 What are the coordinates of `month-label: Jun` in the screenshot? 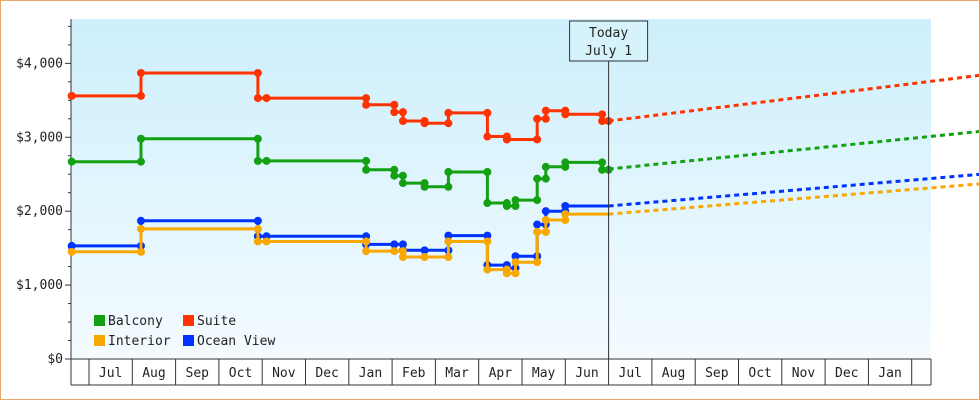 It's located at (586, 373).